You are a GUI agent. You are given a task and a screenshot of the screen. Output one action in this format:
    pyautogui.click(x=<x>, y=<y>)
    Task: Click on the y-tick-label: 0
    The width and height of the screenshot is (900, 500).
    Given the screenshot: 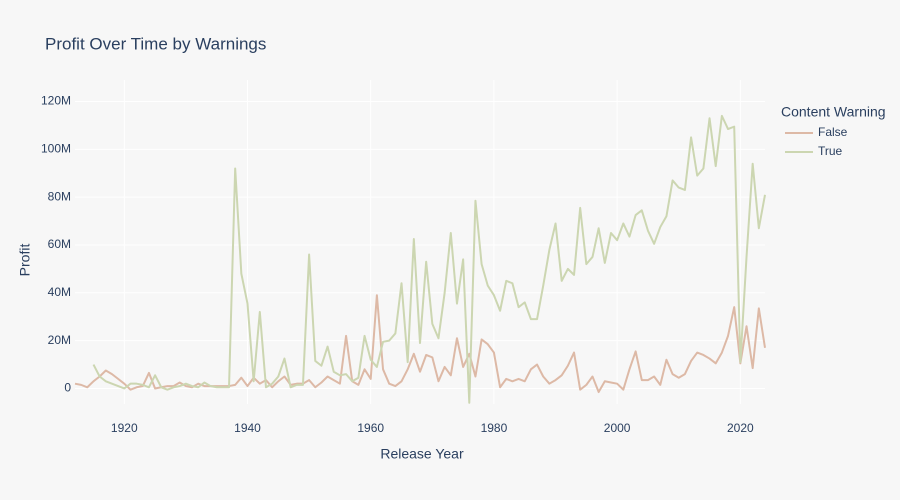 What is the action you would take?
    pyautogui.click(x=67, y=388)
    